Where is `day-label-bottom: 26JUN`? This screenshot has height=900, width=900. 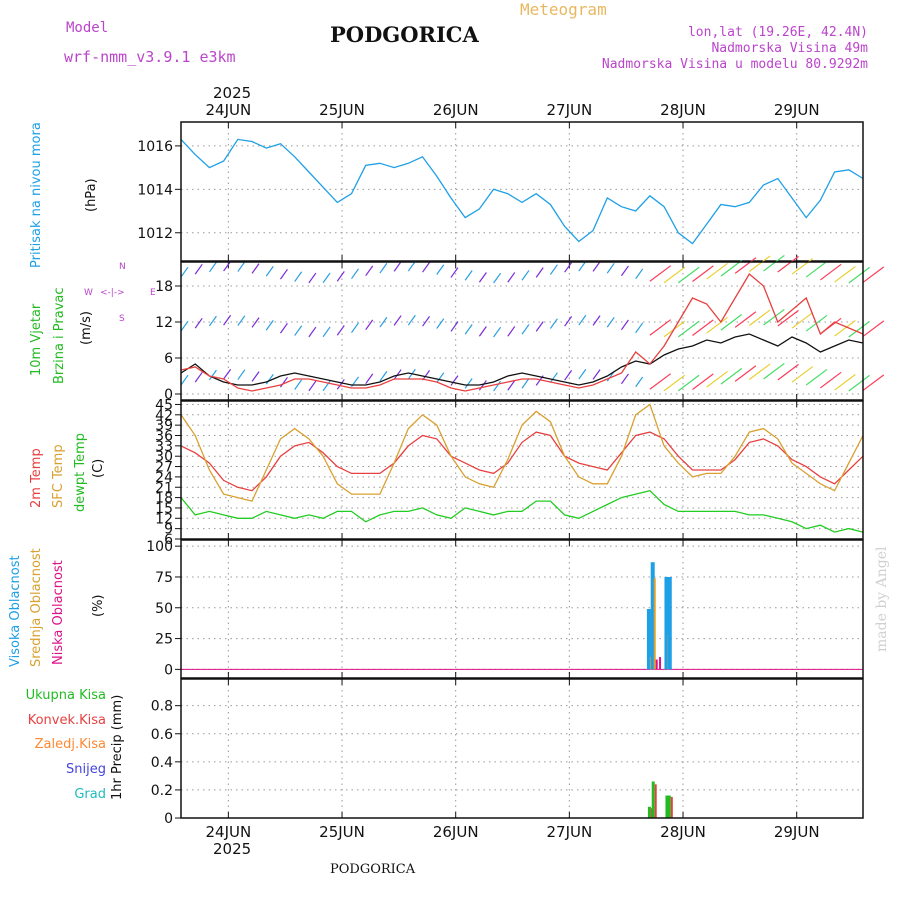 day-label-bottom: 26JUN is located at coordinates (456, 832).